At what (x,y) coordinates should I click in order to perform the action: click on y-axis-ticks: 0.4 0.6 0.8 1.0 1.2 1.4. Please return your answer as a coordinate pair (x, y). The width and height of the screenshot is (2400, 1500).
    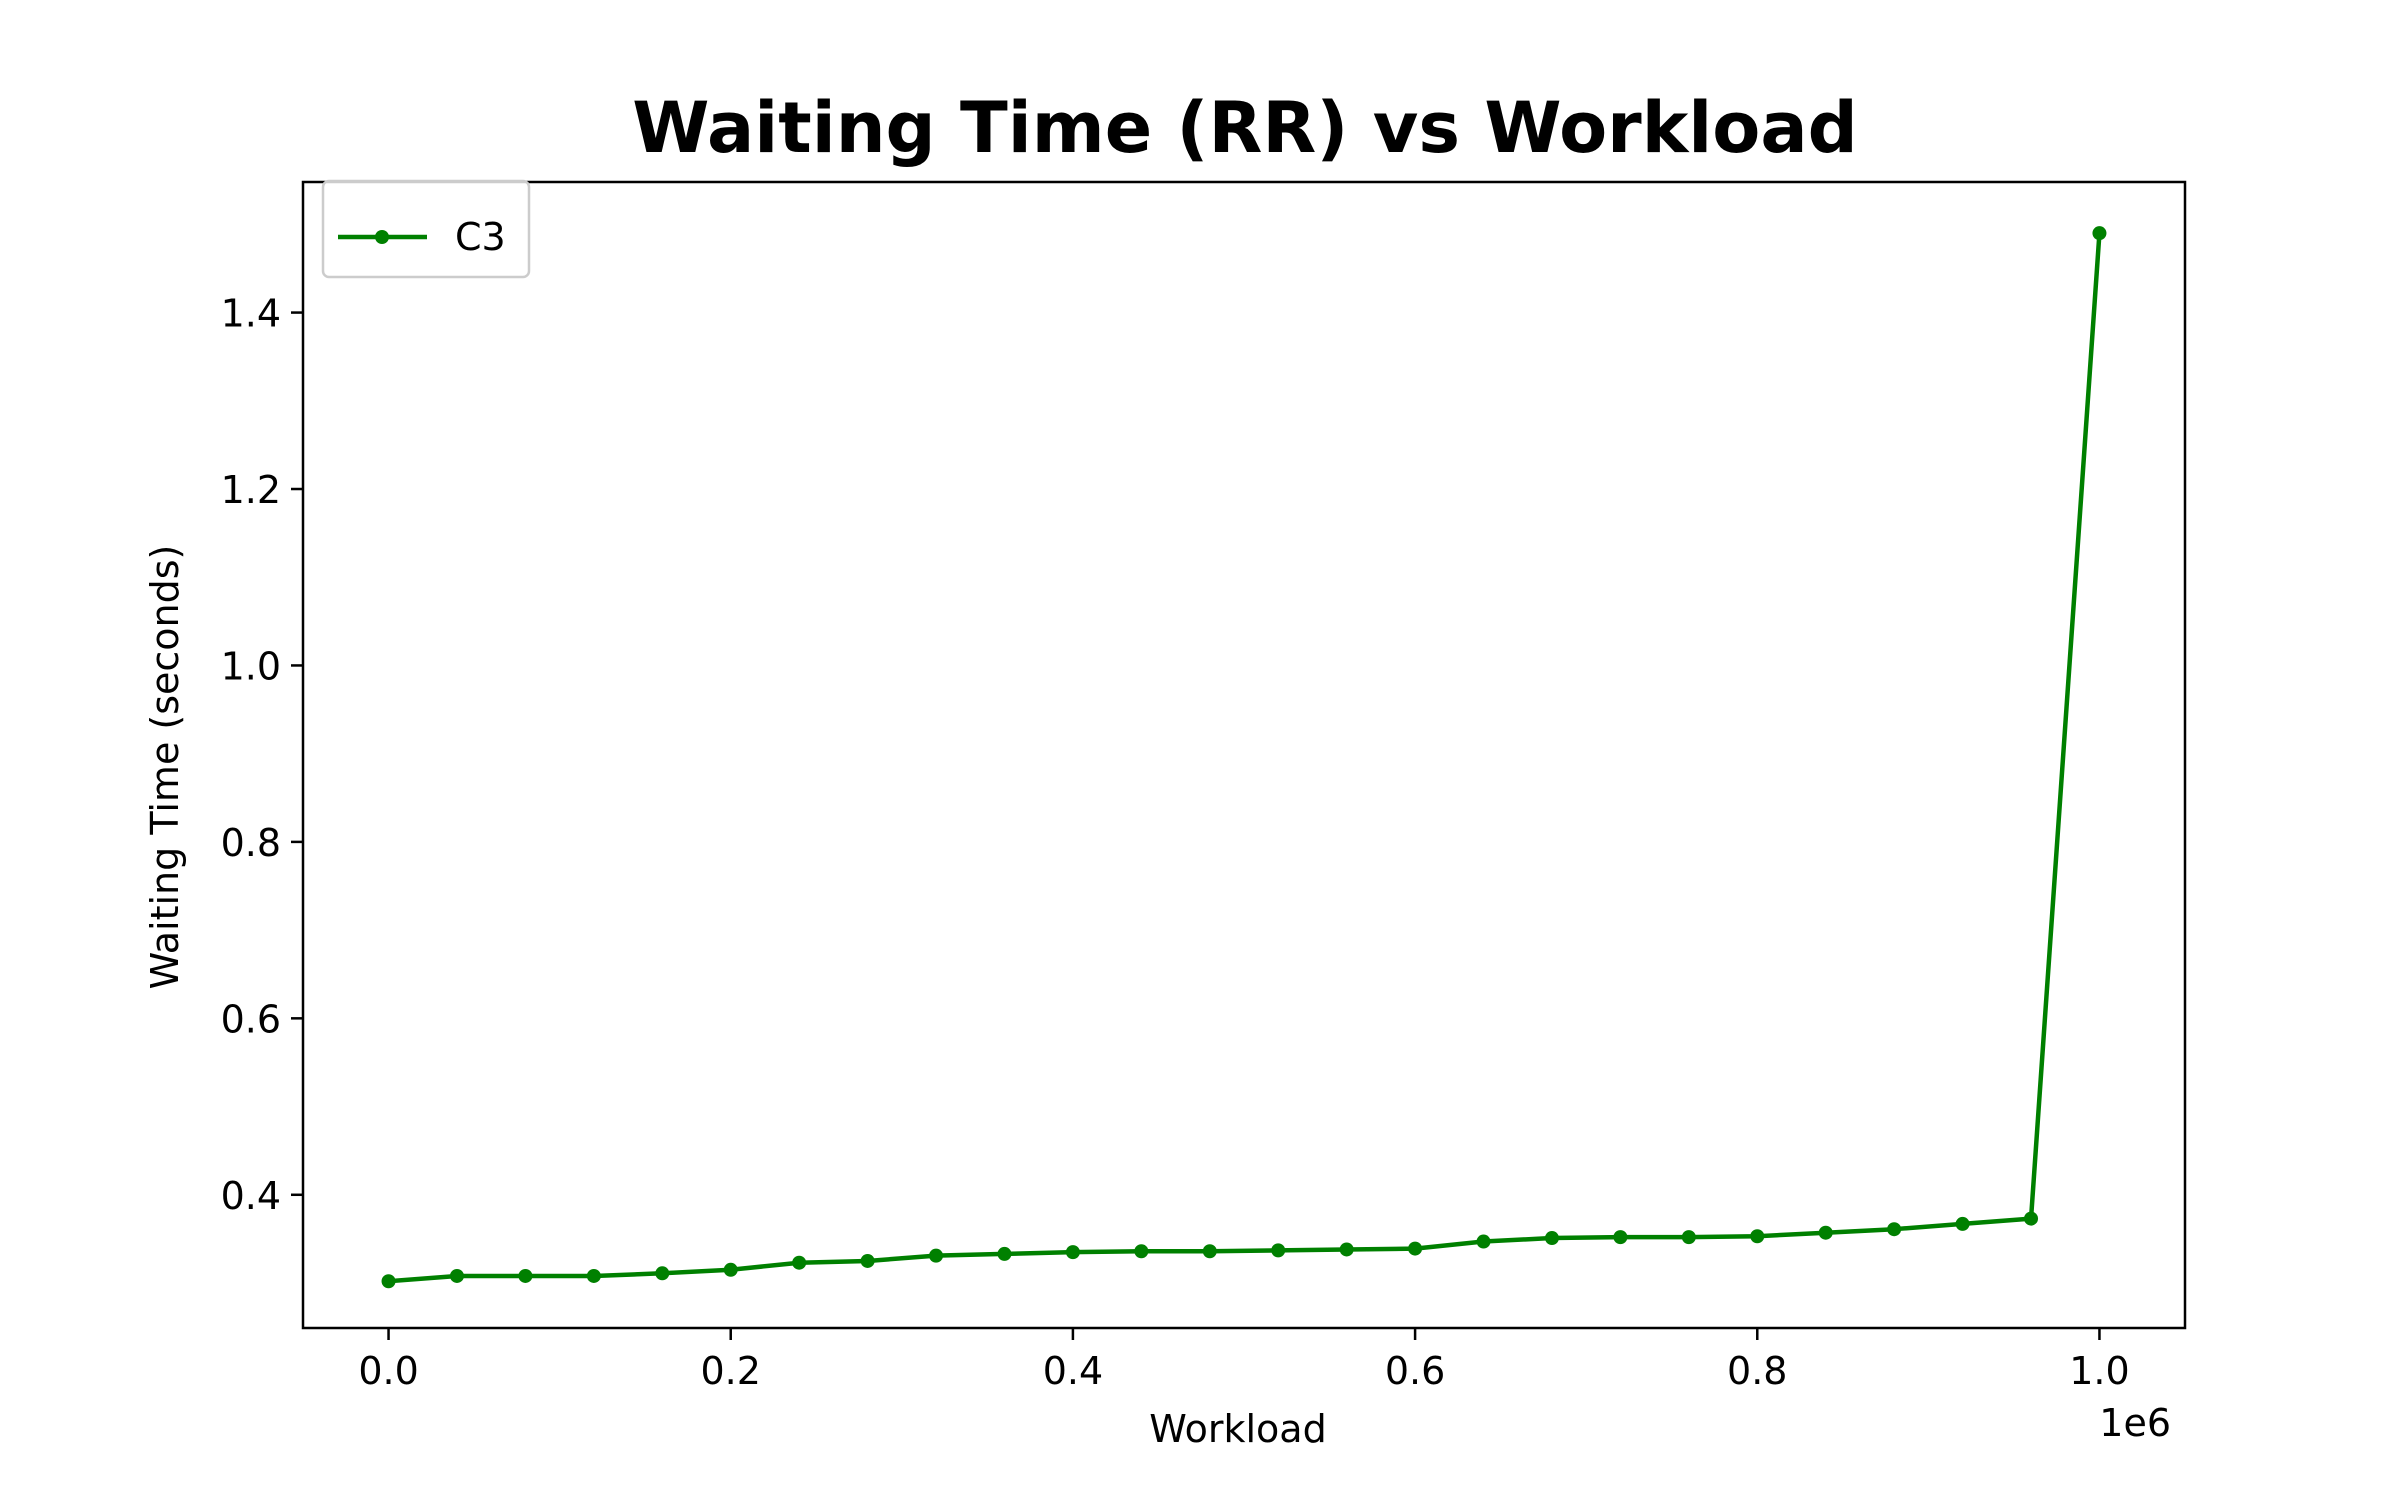
    Looking at the image, I should click on (262, 755).